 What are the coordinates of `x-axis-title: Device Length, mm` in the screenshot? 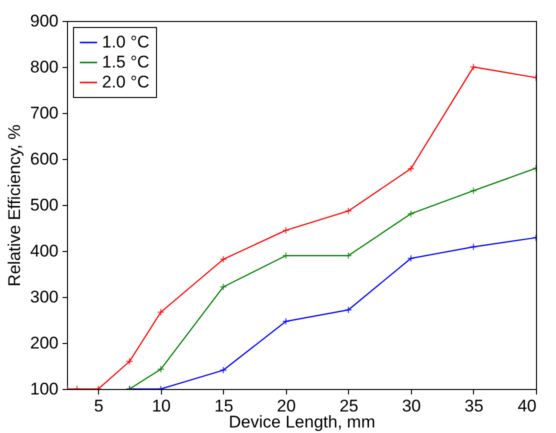 It's located at (302, 422).